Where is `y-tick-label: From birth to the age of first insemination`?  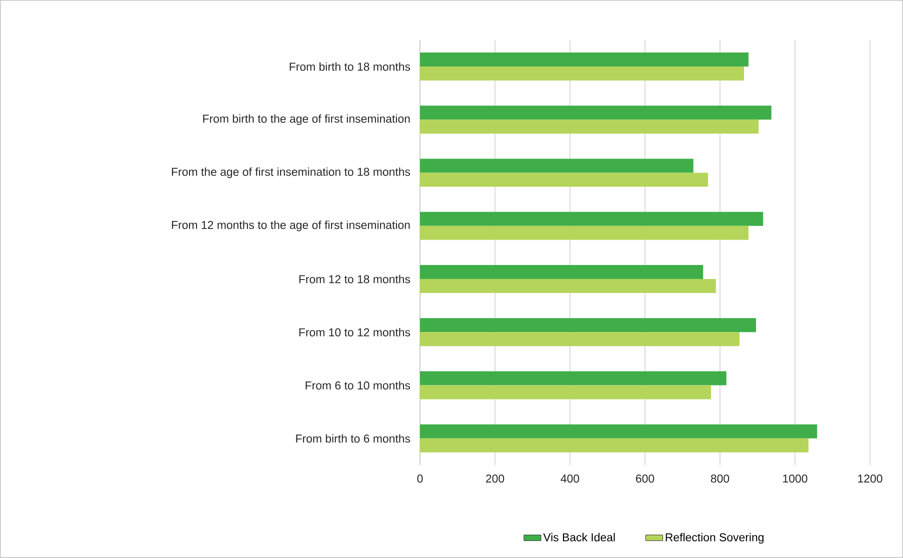
y-tick-label: From birth to the age of first insemination is located at coordinates (306, 120).